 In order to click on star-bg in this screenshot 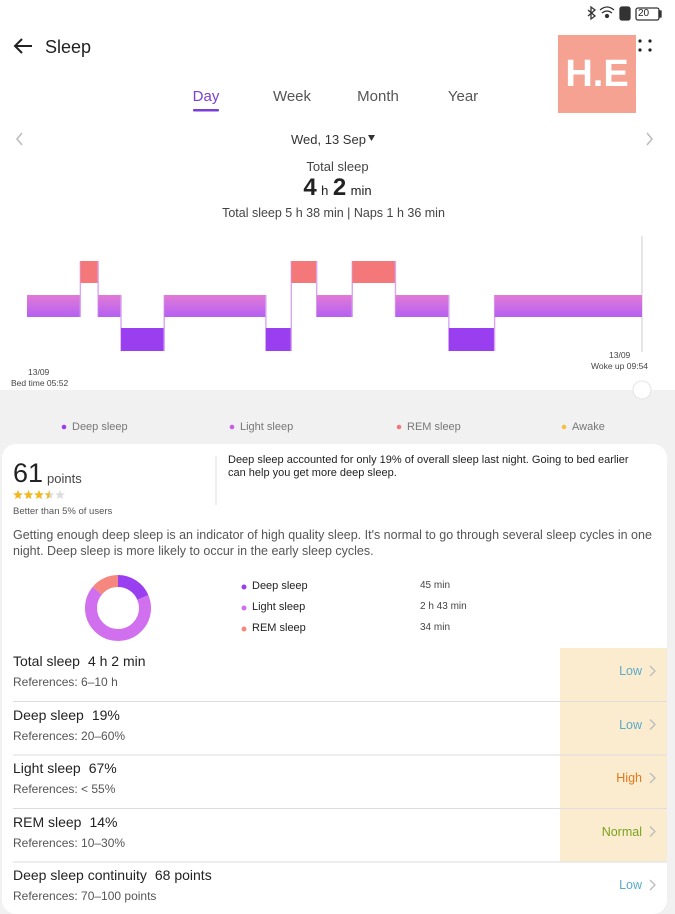, I will do `click(60, 494)`.